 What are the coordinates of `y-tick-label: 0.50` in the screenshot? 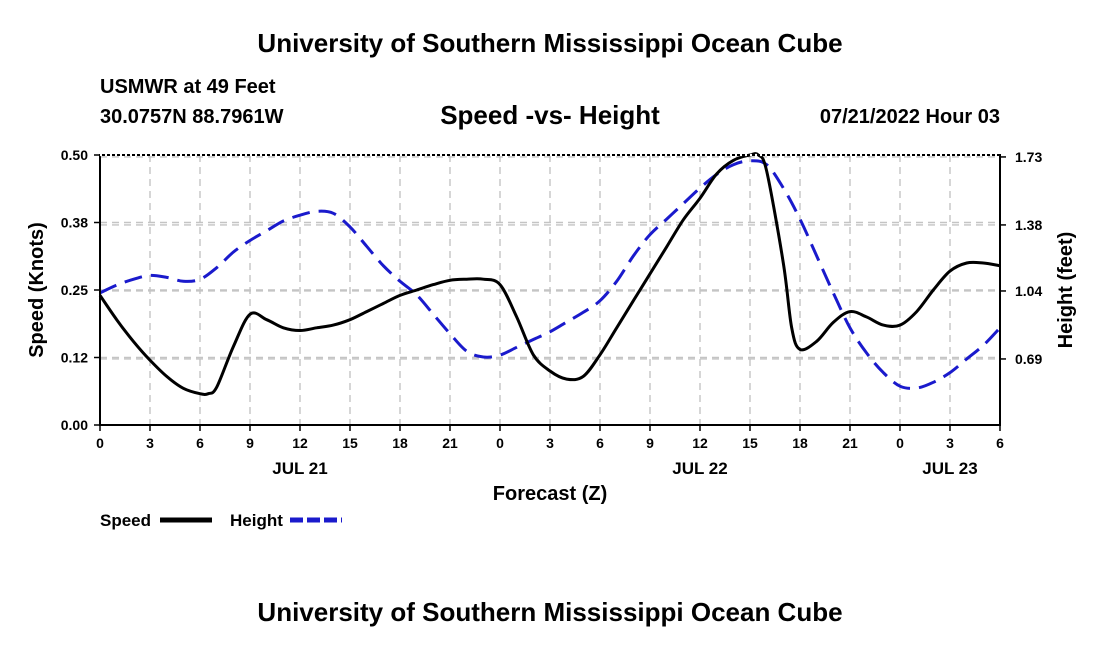 It's located at (74, 155).